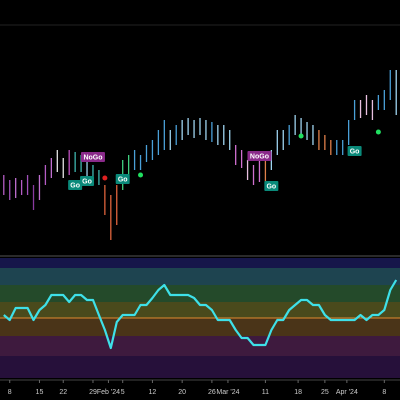 This screenshot has height=400, width=400. What do you see at coordinates (93, 392) in the screenshot?
I see `x-tick-label: 29` at bounding box center [93, 392].